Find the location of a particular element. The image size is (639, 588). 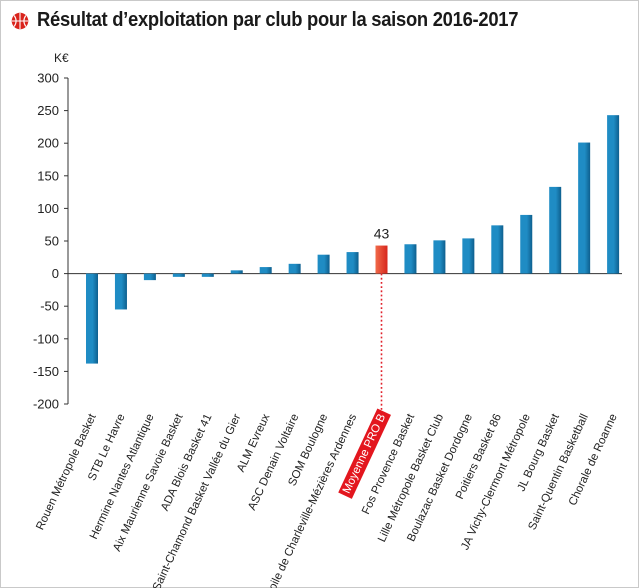

y-tick-label: 250 is located at coordinates (48, 110).